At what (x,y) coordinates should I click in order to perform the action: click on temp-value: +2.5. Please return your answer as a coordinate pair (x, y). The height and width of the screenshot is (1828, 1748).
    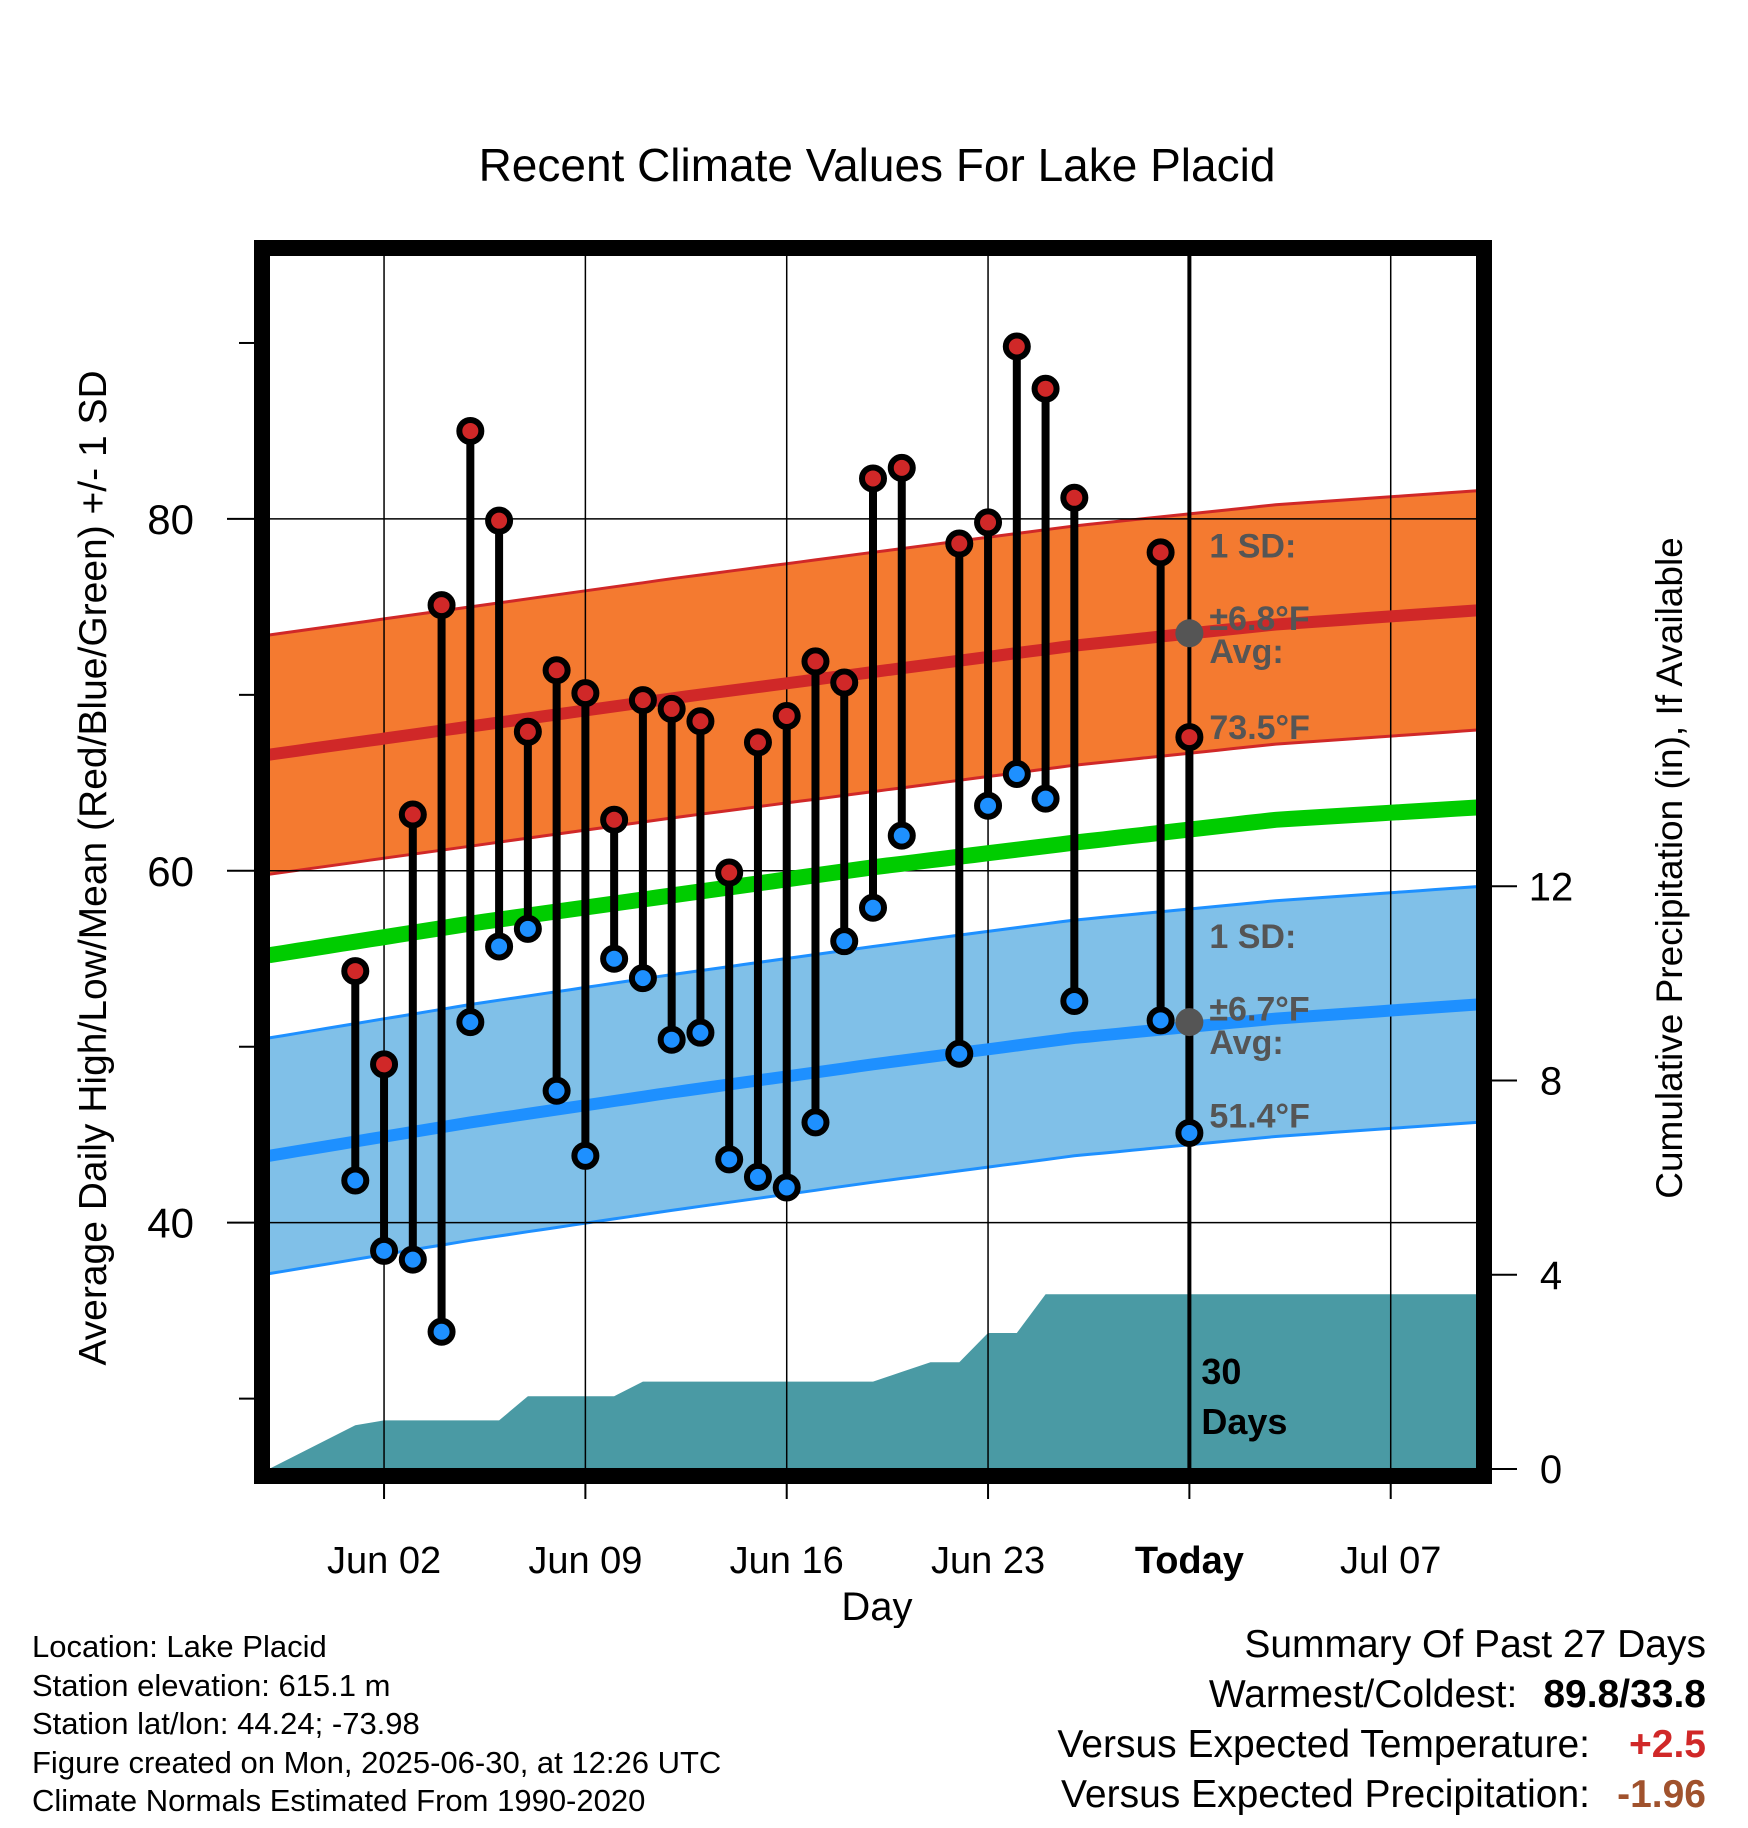
    Looking at the image, I should click on (1667, 1744).